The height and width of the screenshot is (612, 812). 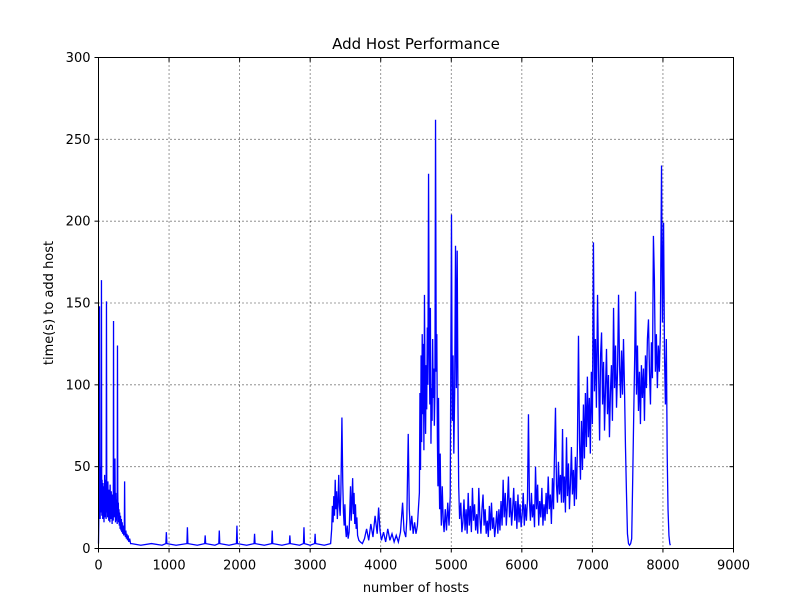 I want to click on x-tick-labels: 0 1000 2000 3000 4000 5000 6000 7000 8000 9000, so click(x=422, y=566).